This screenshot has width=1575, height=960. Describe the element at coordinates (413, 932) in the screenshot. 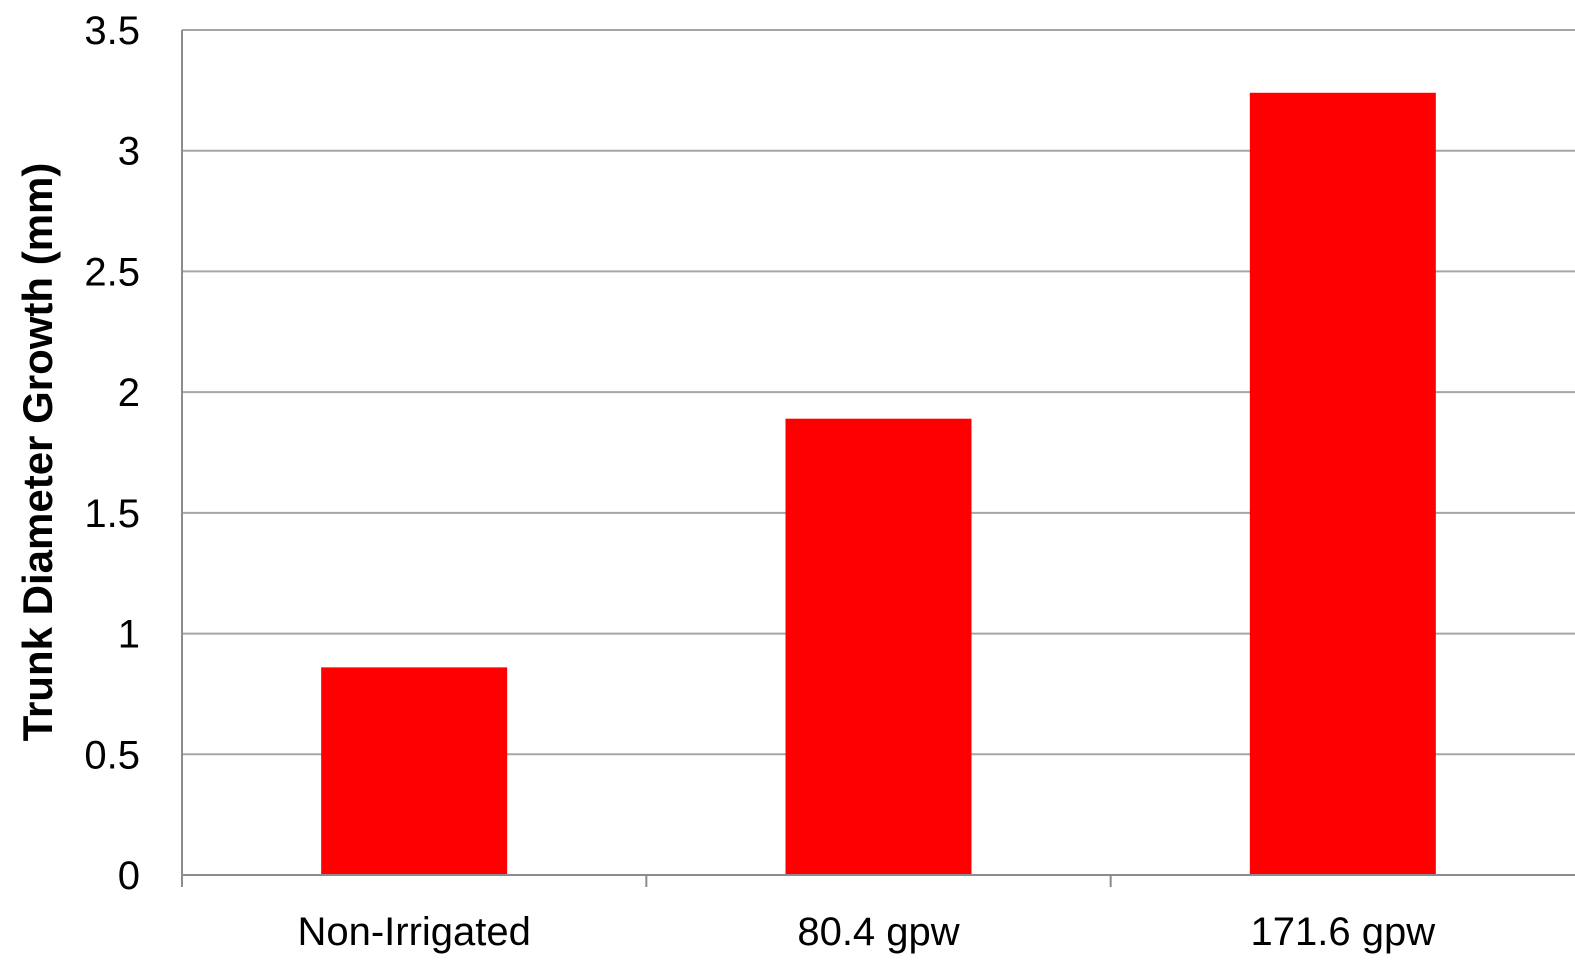

I see `x-tick-label: Non-Irrigated` at that location.